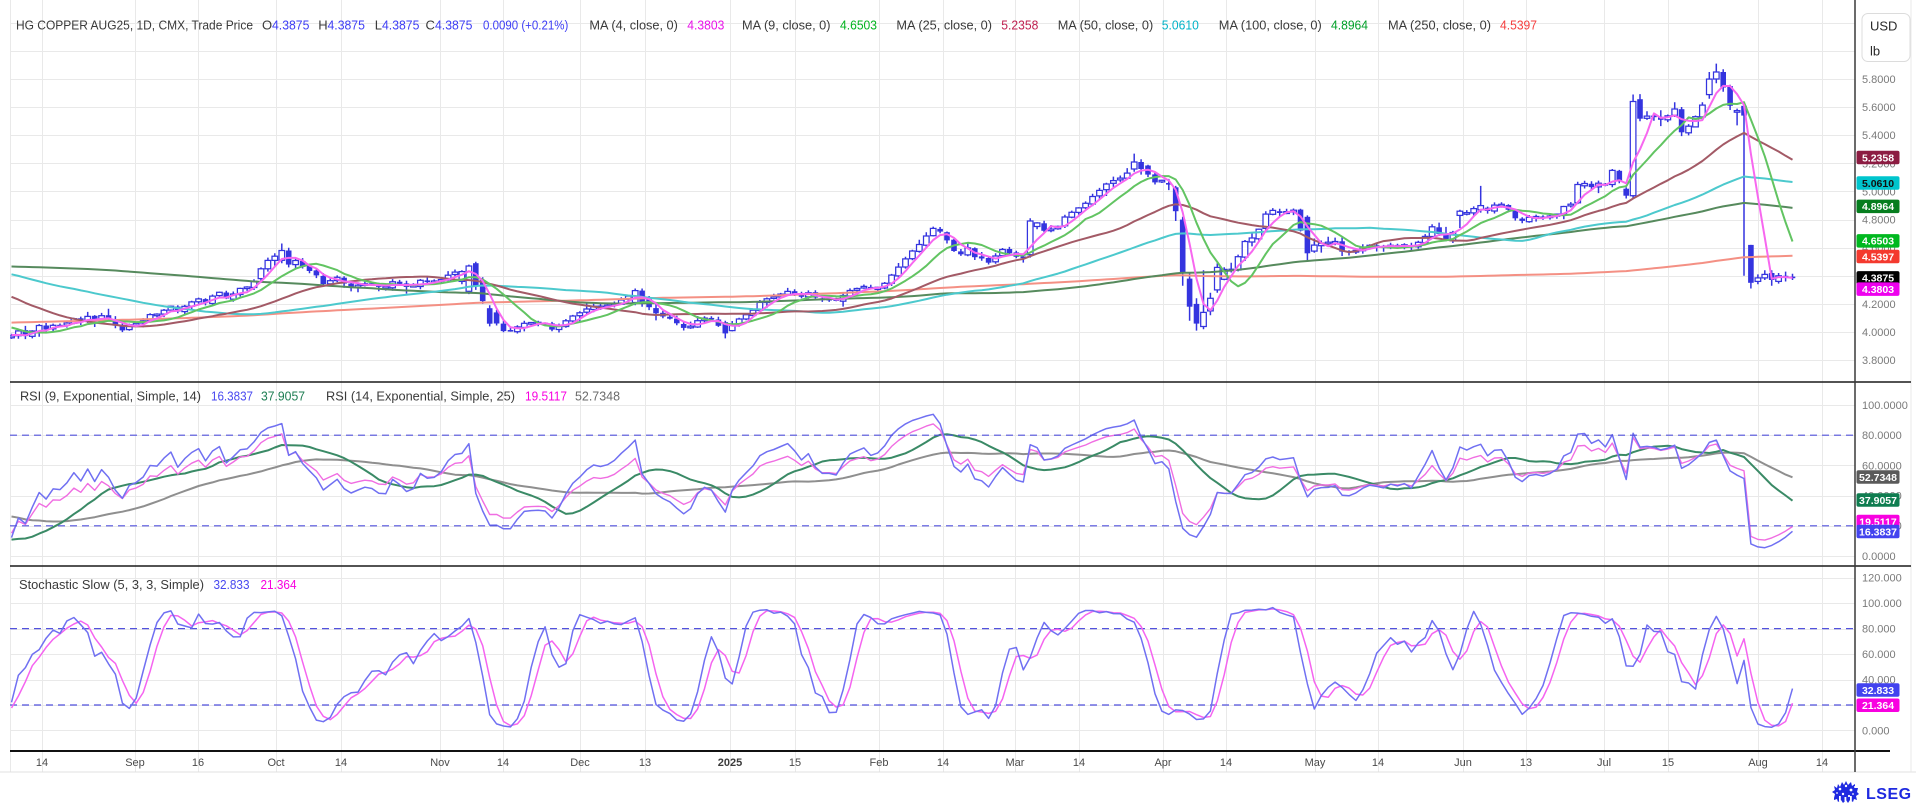  I want to click on svg-text: Apr, so click(1162, 763).